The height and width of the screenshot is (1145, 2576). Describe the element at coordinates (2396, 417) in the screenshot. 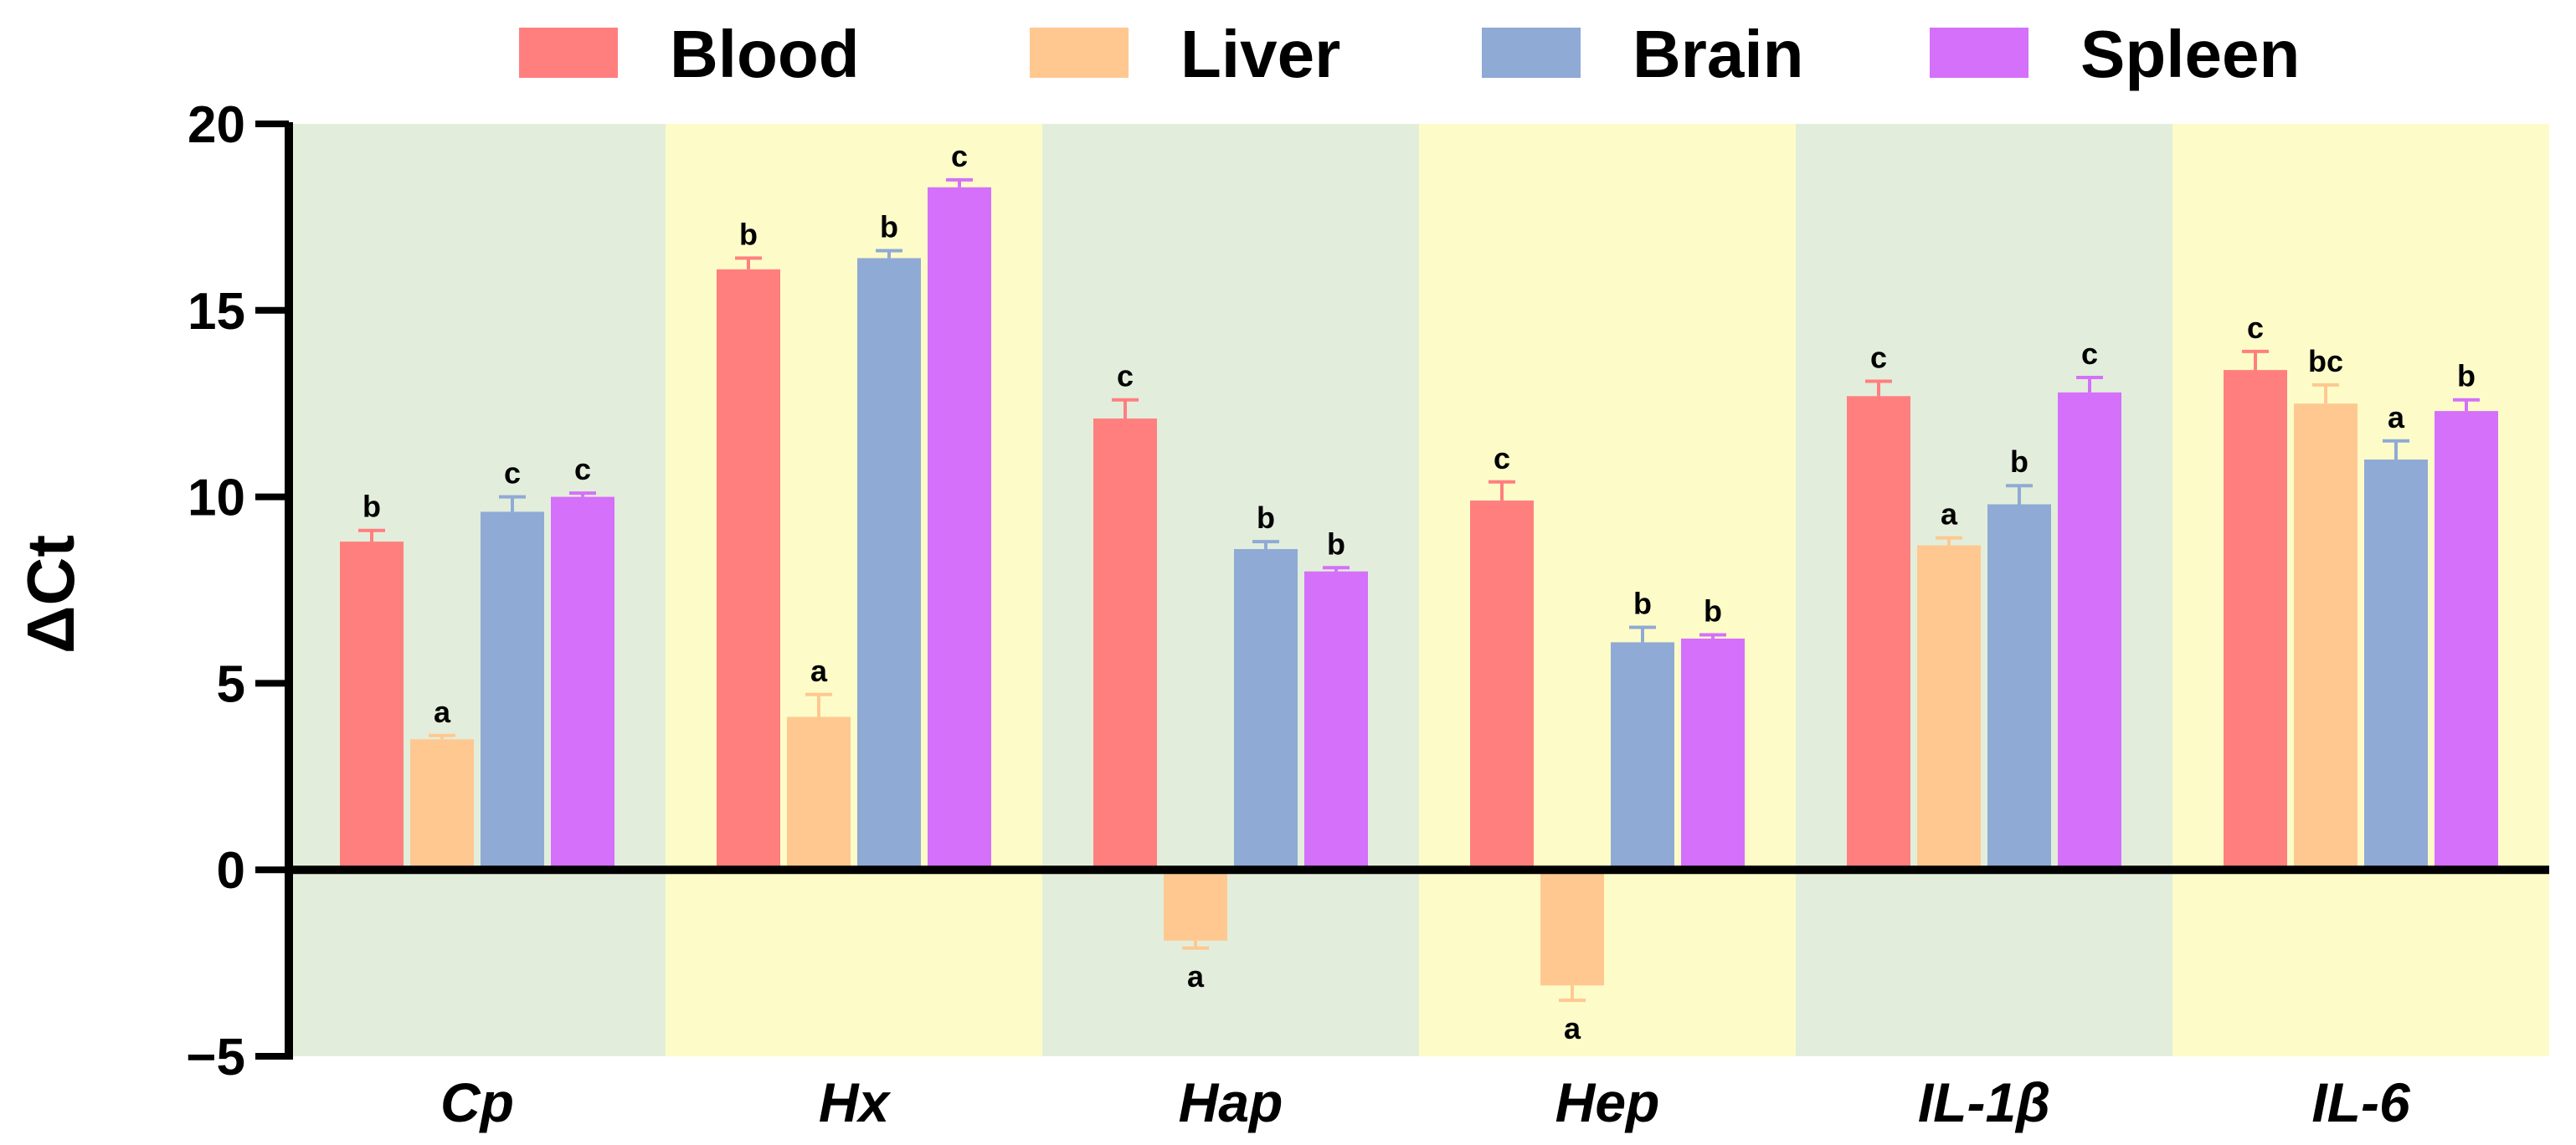

I see `sig-label-brain-il-6: a` at that location.